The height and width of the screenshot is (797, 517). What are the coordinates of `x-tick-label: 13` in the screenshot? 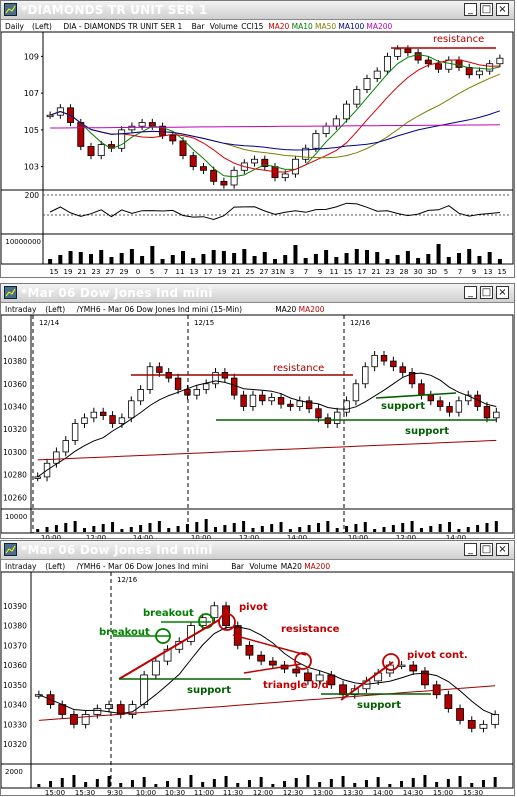 It's located at (194, 272).